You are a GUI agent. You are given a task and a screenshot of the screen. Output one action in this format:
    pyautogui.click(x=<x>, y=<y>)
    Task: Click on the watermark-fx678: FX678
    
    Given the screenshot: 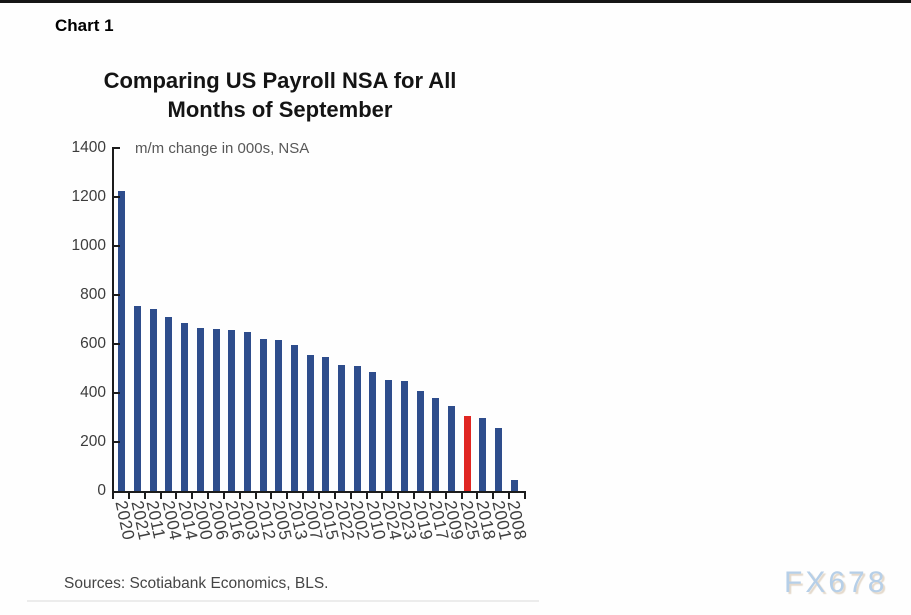 What is the action you would take?
    pyautogui.click(x=836, y=582)
    